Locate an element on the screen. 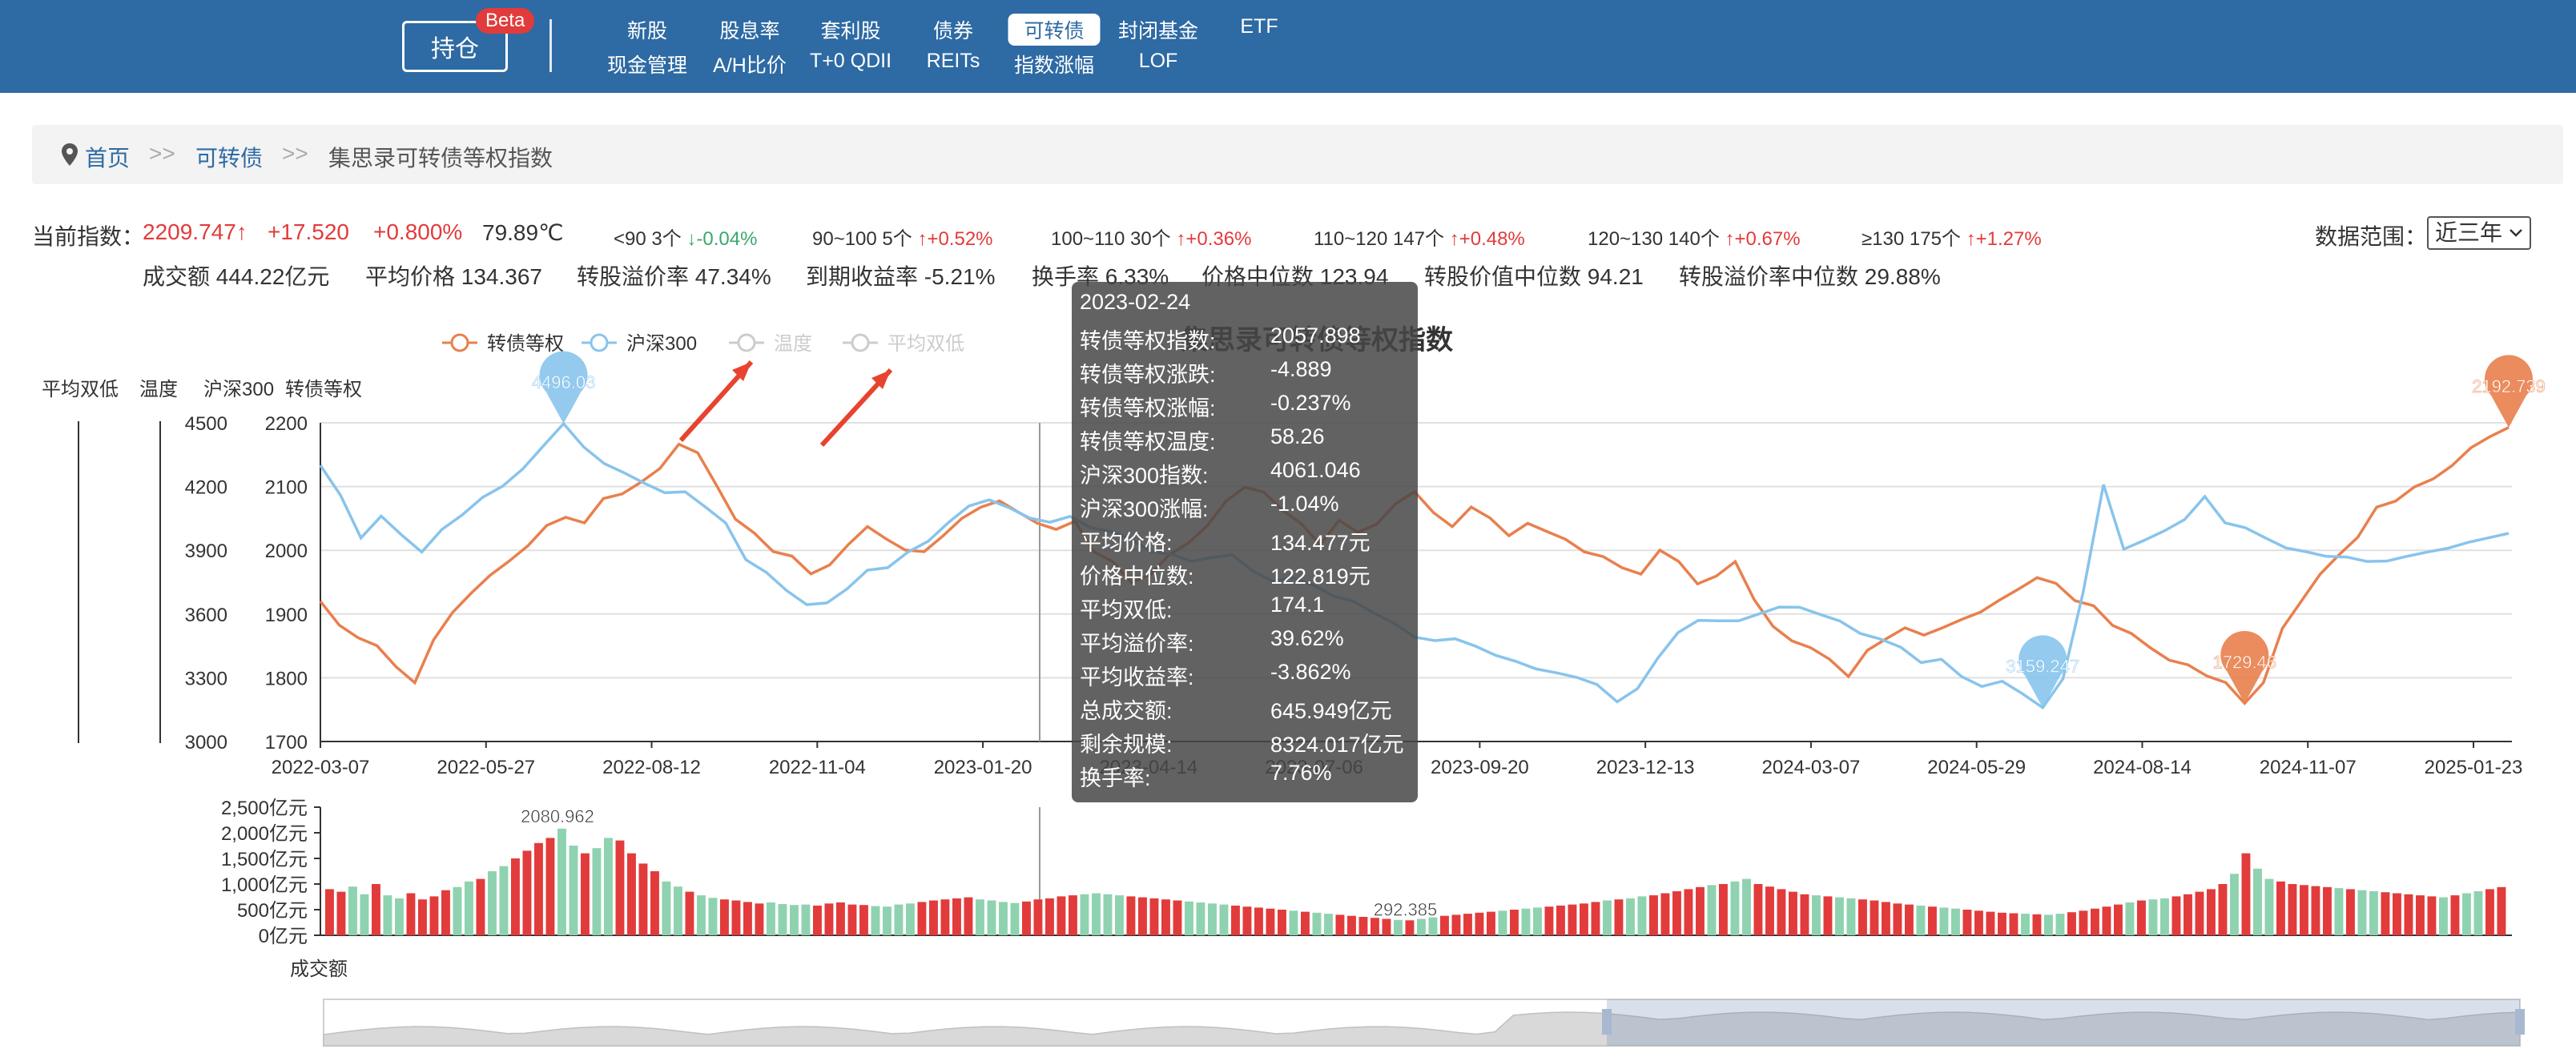 This screenshot has width=2576, height=1057. nav-item-0: 新股 is located at coordinates (647, 31).